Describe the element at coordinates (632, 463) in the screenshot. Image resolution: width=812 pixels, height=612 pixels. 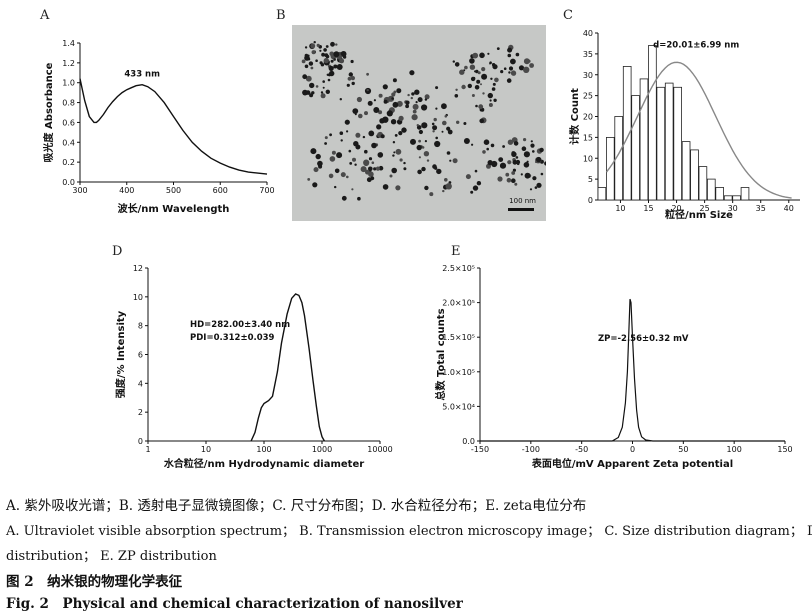
I see `e-x-axis-label: 表面电位/mV Apparent Zeta potential` at that location.